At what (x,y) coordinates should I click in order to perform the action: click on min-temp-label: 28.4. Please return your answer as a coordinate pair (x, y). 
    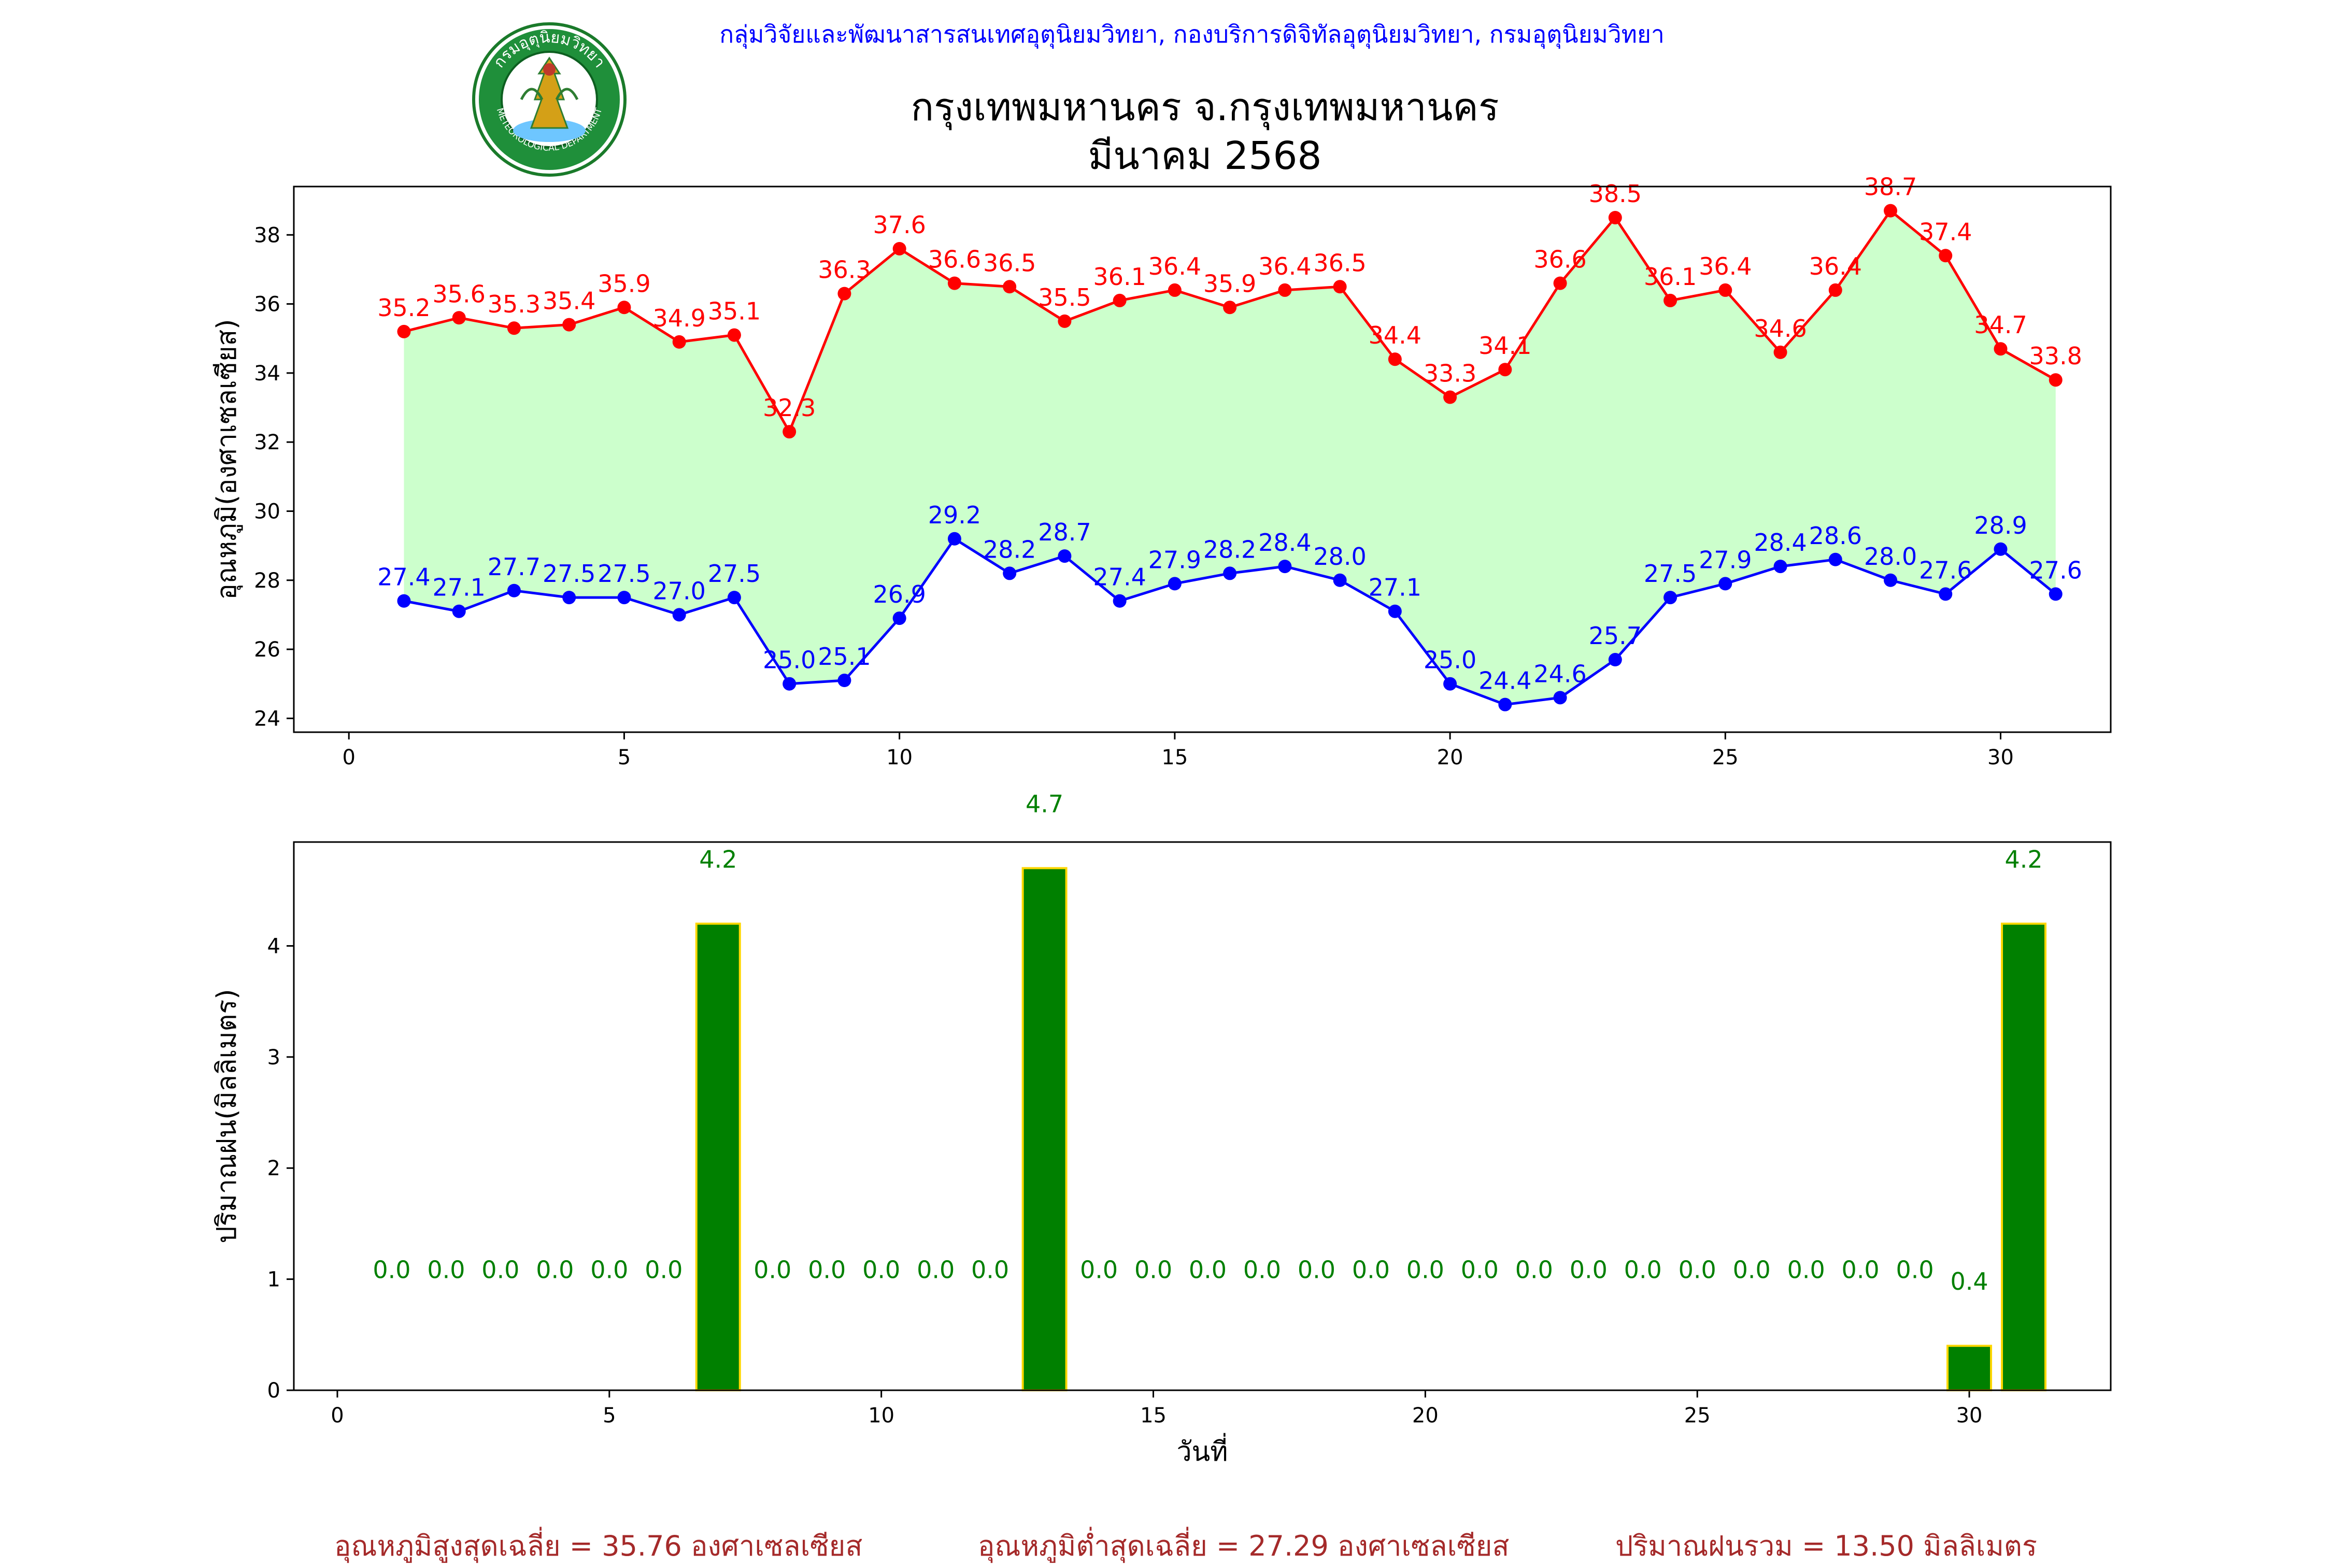
    Looking at the image, I should click on (1284, 543).